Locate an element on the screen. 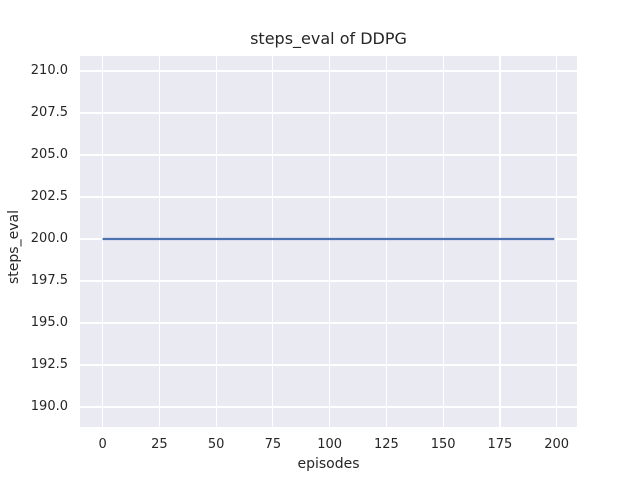 This screenshot has width=640, height=480. x-tick-label: 200 is located at coordinates (557, 444).